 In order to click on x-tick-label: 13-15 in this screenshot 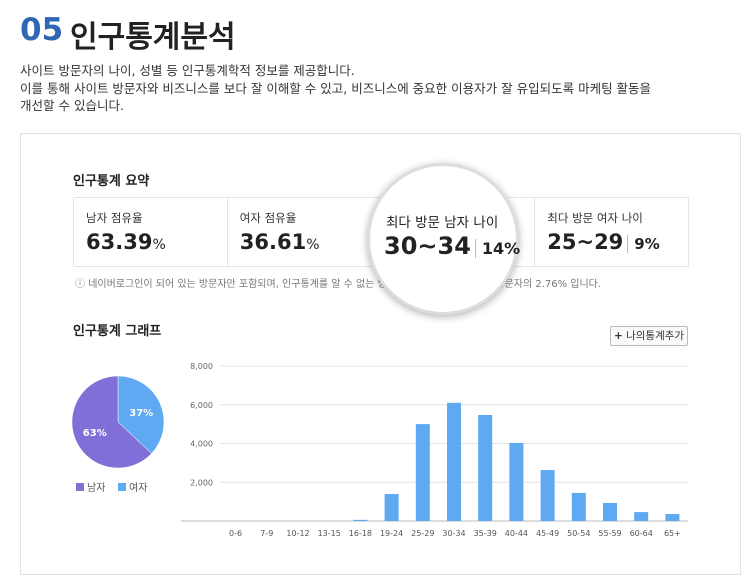, I will do `click(329, 533)`.